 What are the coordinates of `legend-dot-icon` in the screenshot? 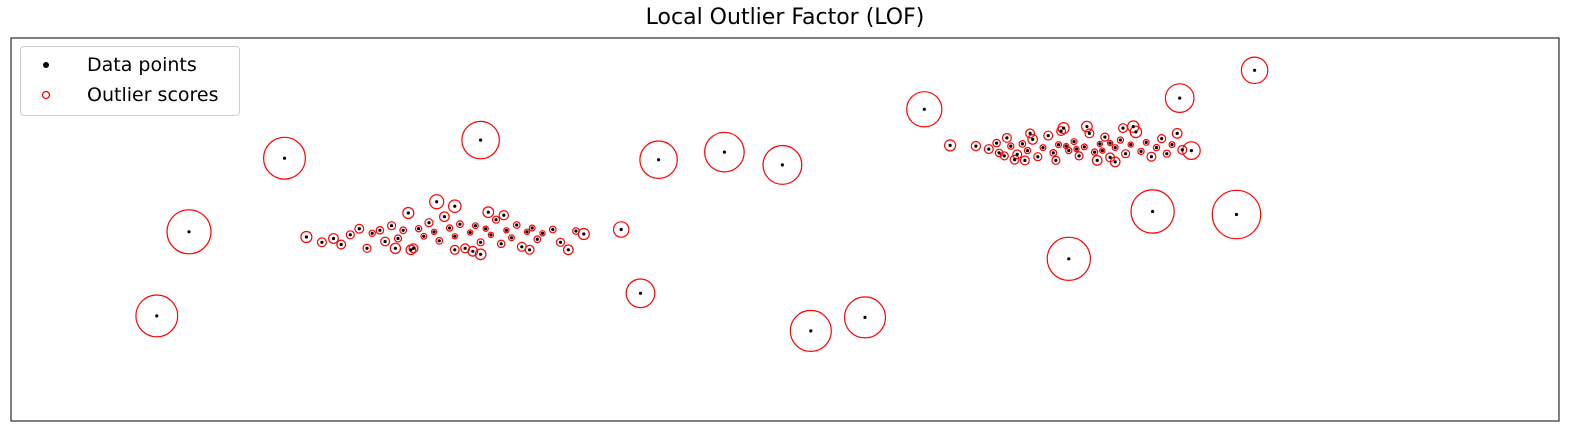 It's located at (46, 65).